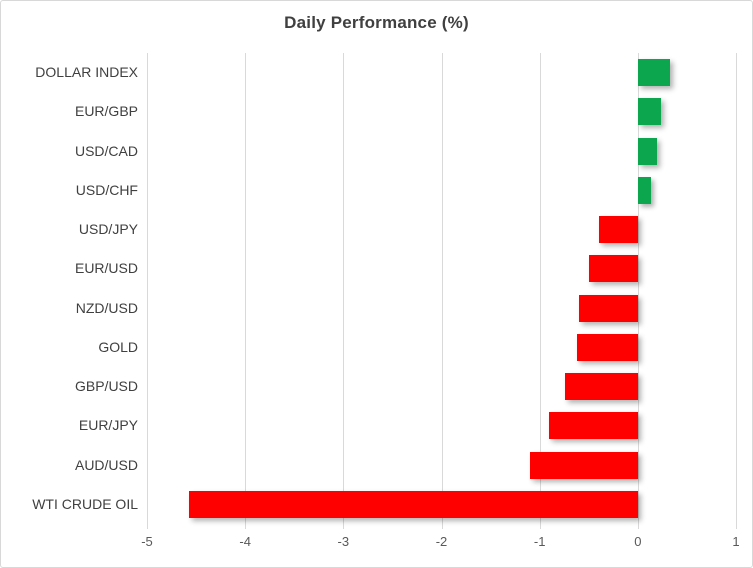  I want to click on category-label: EUR/GBP, so click(106, 111).